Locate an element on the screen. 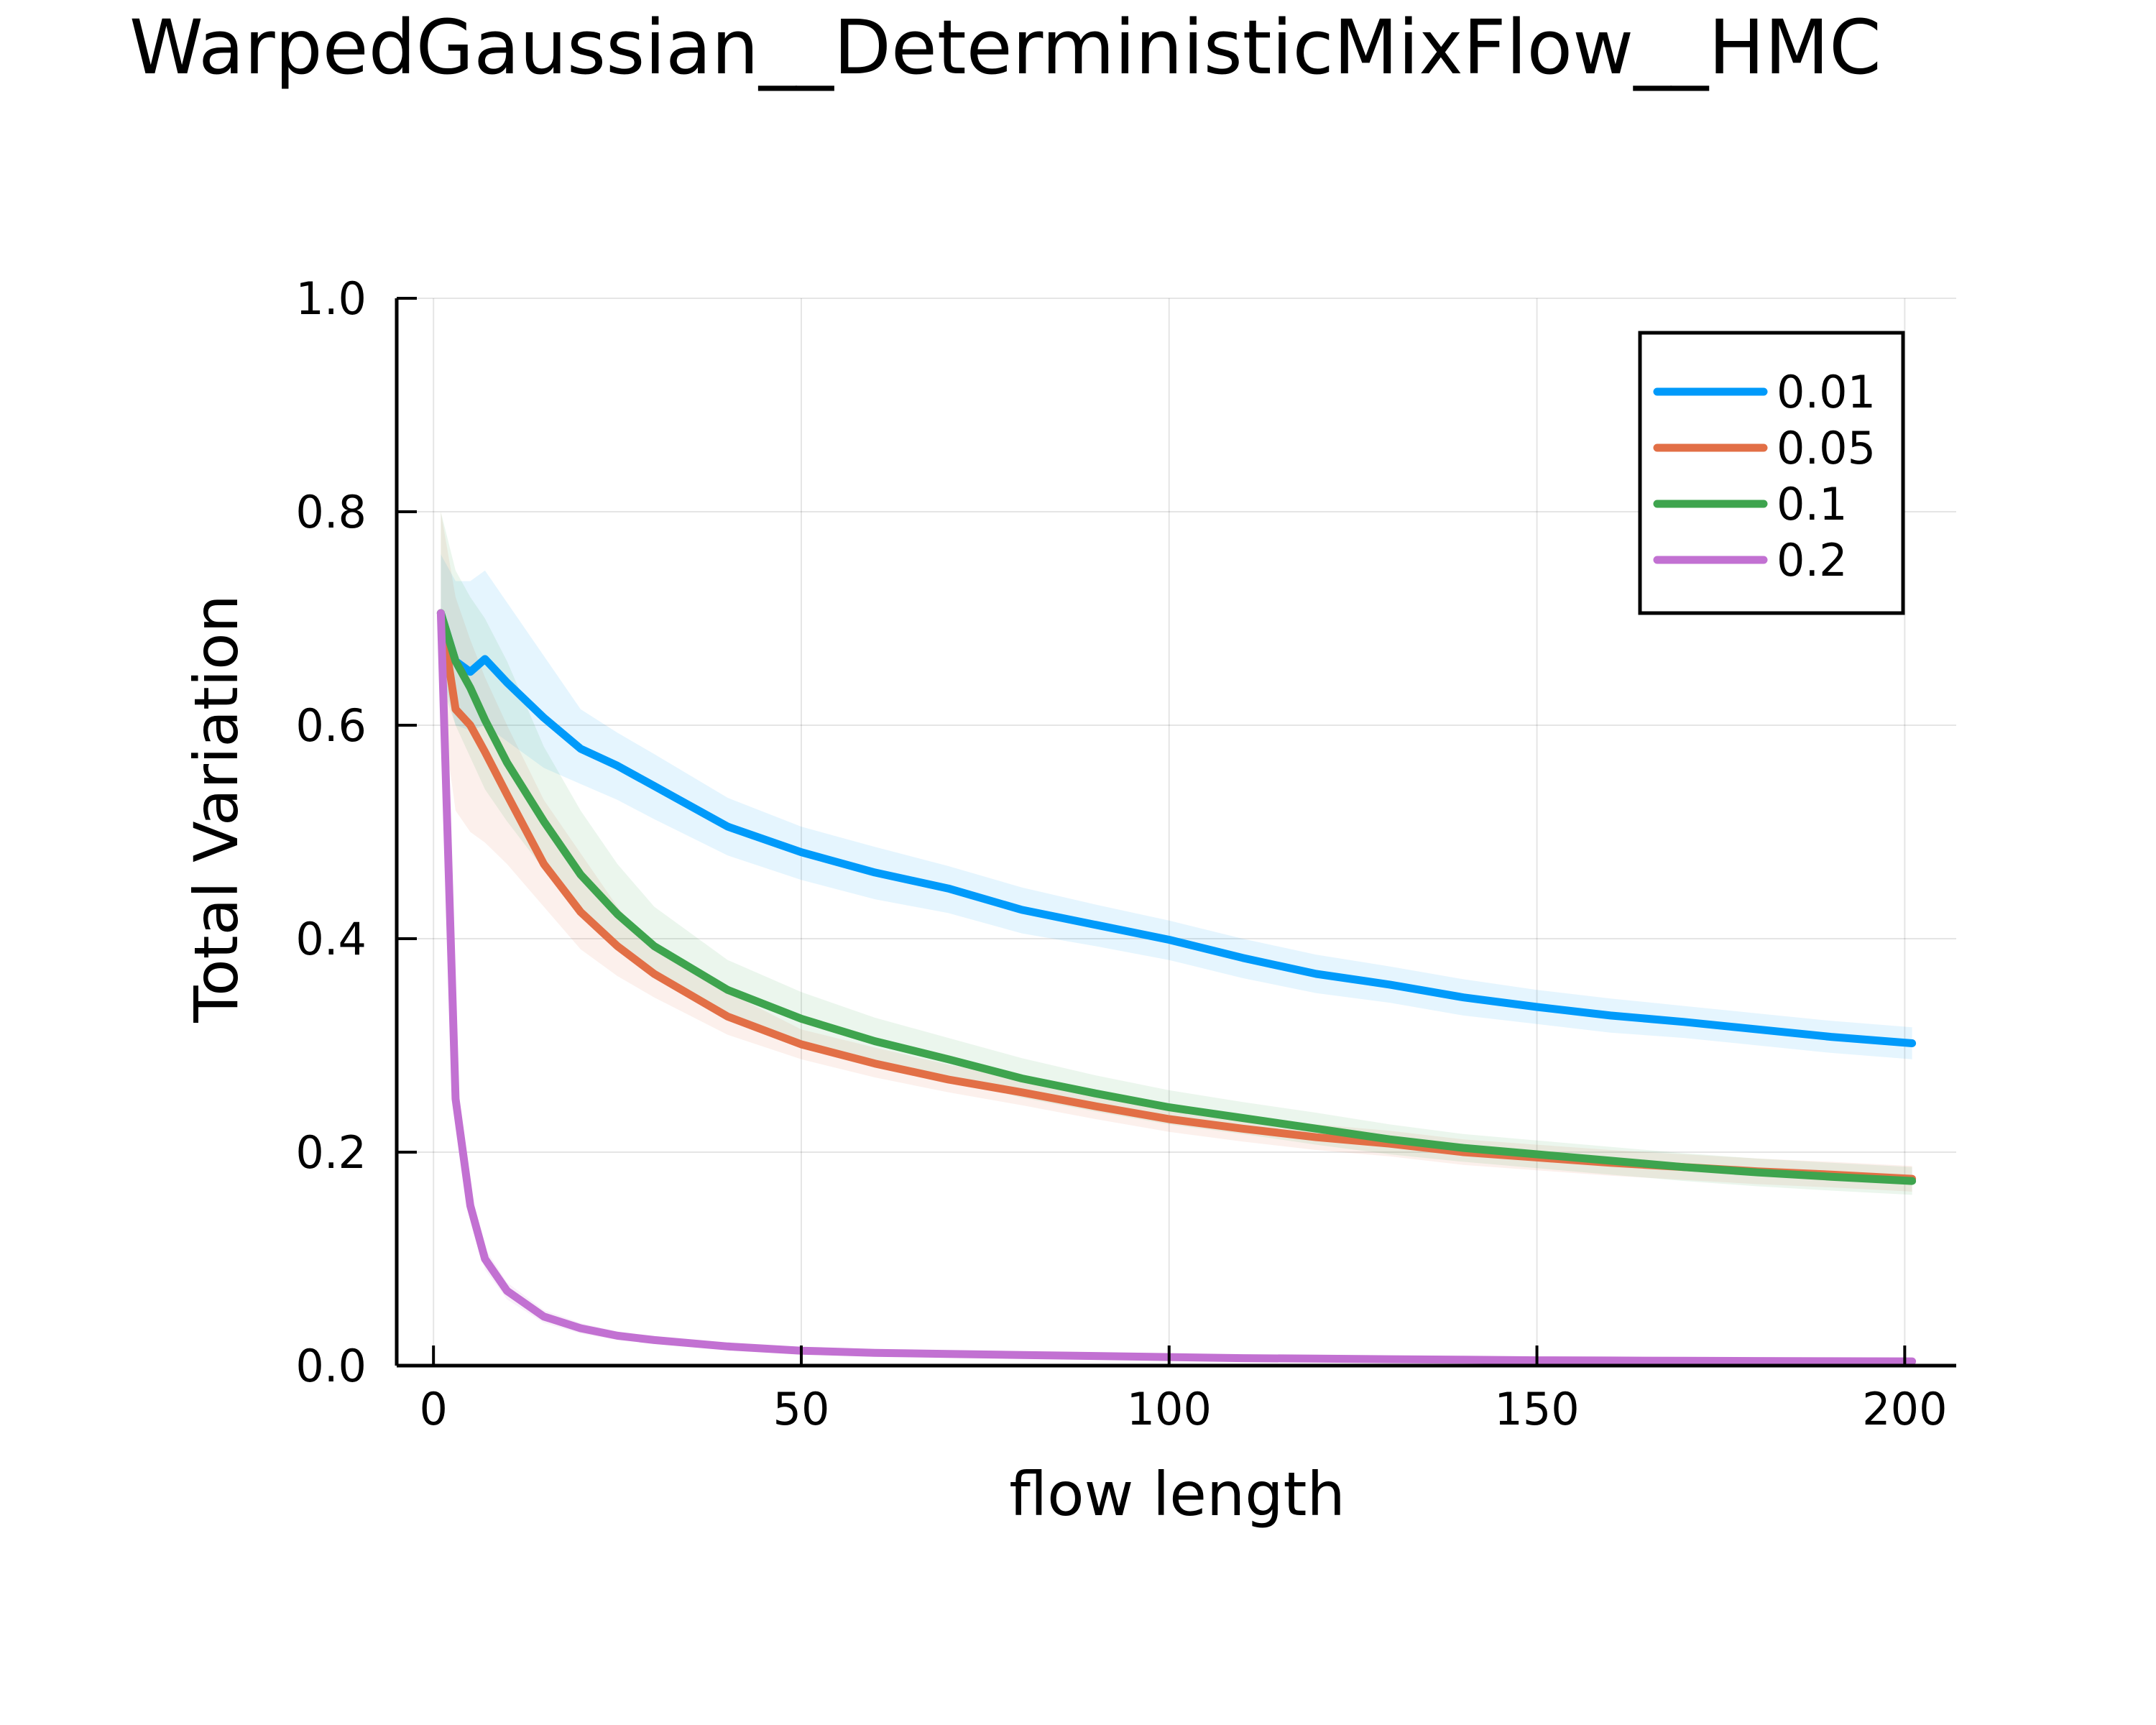 This screenshot has height=1725, width=2156. y-tick-labels: 0.0 0.2 0.4 0.6 0.8 1.0 is located at coordinates (331, 832).